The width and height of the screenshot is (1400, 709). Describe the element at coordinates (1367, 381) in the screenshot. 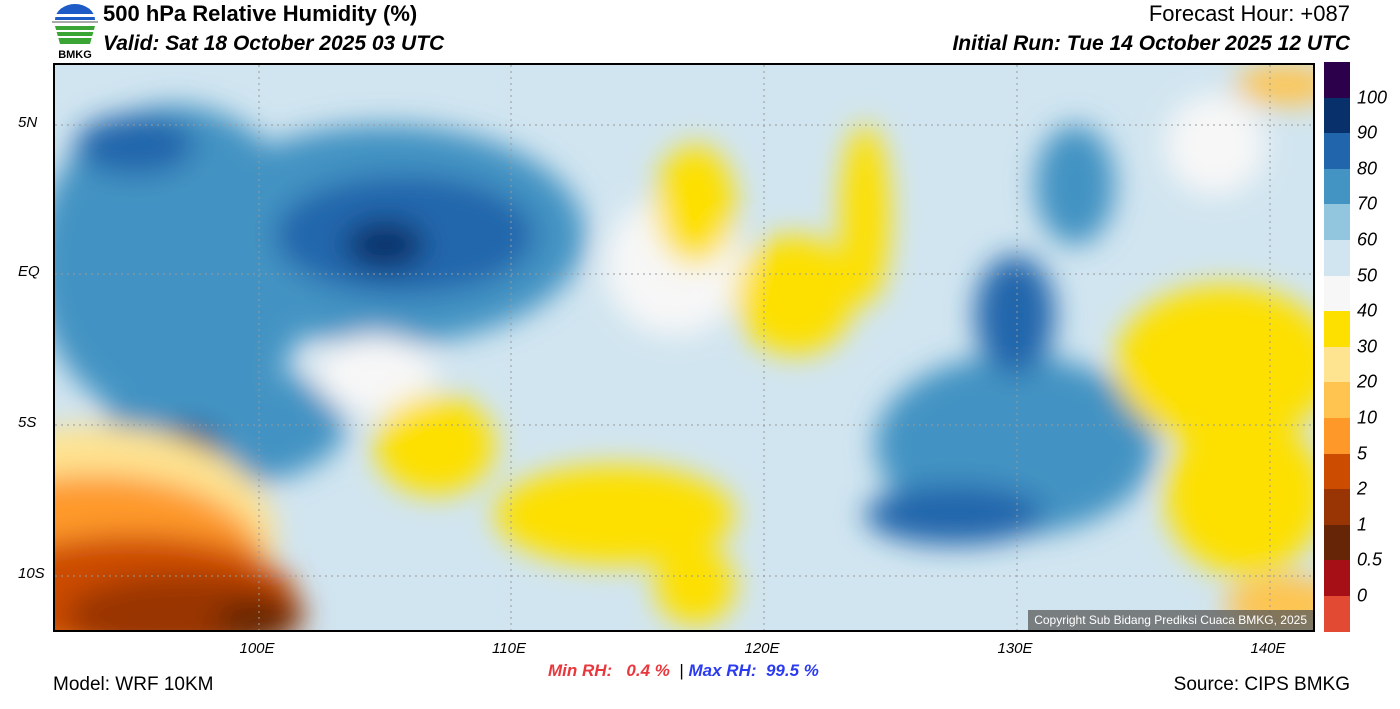

I see `colorbar-label: 20` at that location.